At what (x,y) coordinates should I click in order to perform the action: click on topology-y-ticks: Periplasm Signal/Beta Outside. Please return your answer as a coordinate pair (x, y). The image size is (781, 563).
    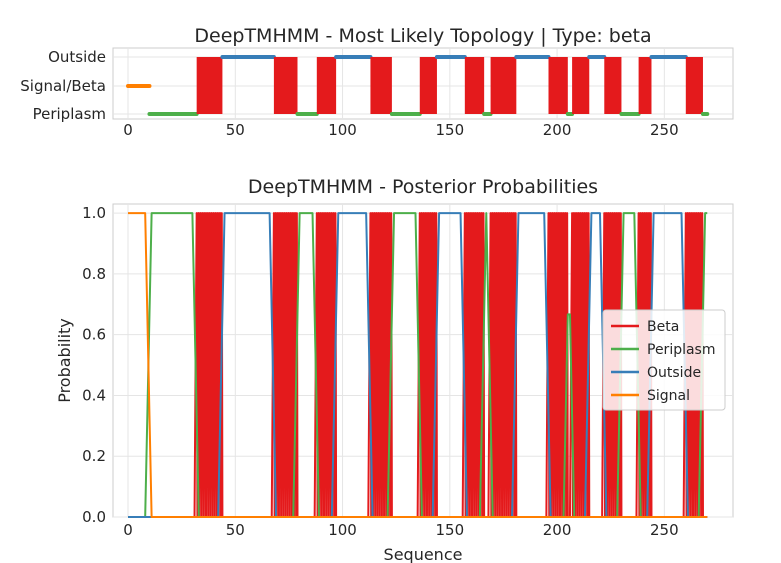
    Looking at the image, I should click on (63, 85).